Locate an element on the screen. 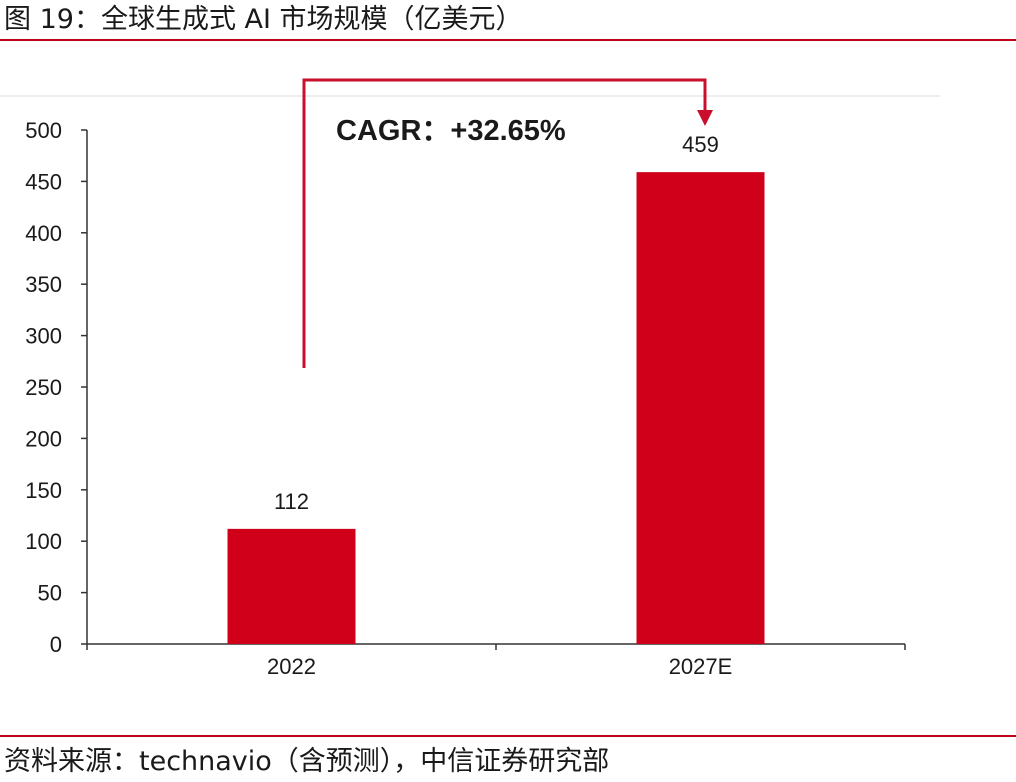 Image resolution: width=1016 pixels, height=782 pixels. y-tick-label: 300 is located at coordinates (43, 336).